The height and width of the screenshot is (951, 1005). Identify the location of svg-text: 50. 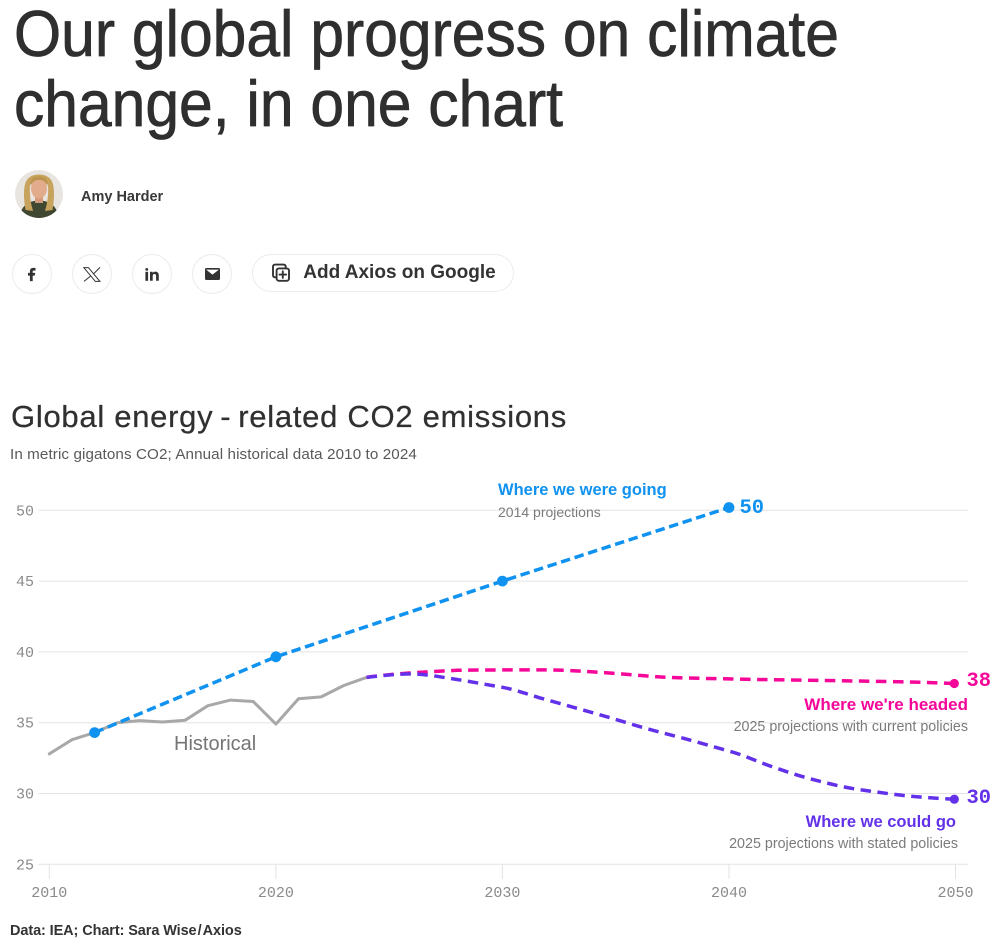
(25, 511).